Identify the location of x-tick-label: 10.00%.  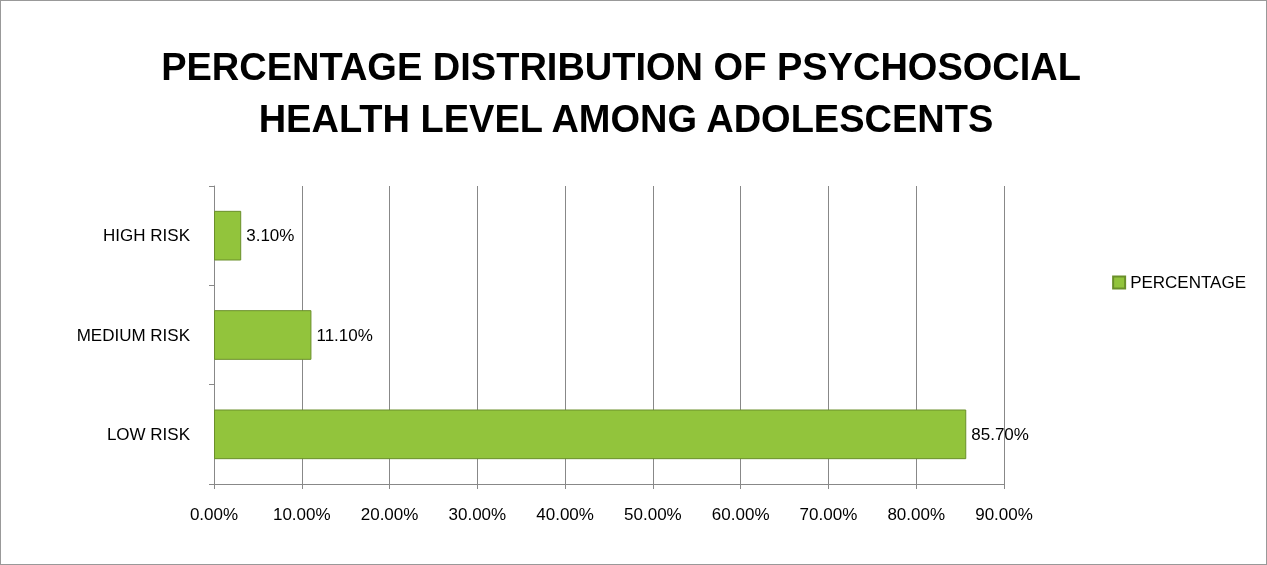
(301, 514).